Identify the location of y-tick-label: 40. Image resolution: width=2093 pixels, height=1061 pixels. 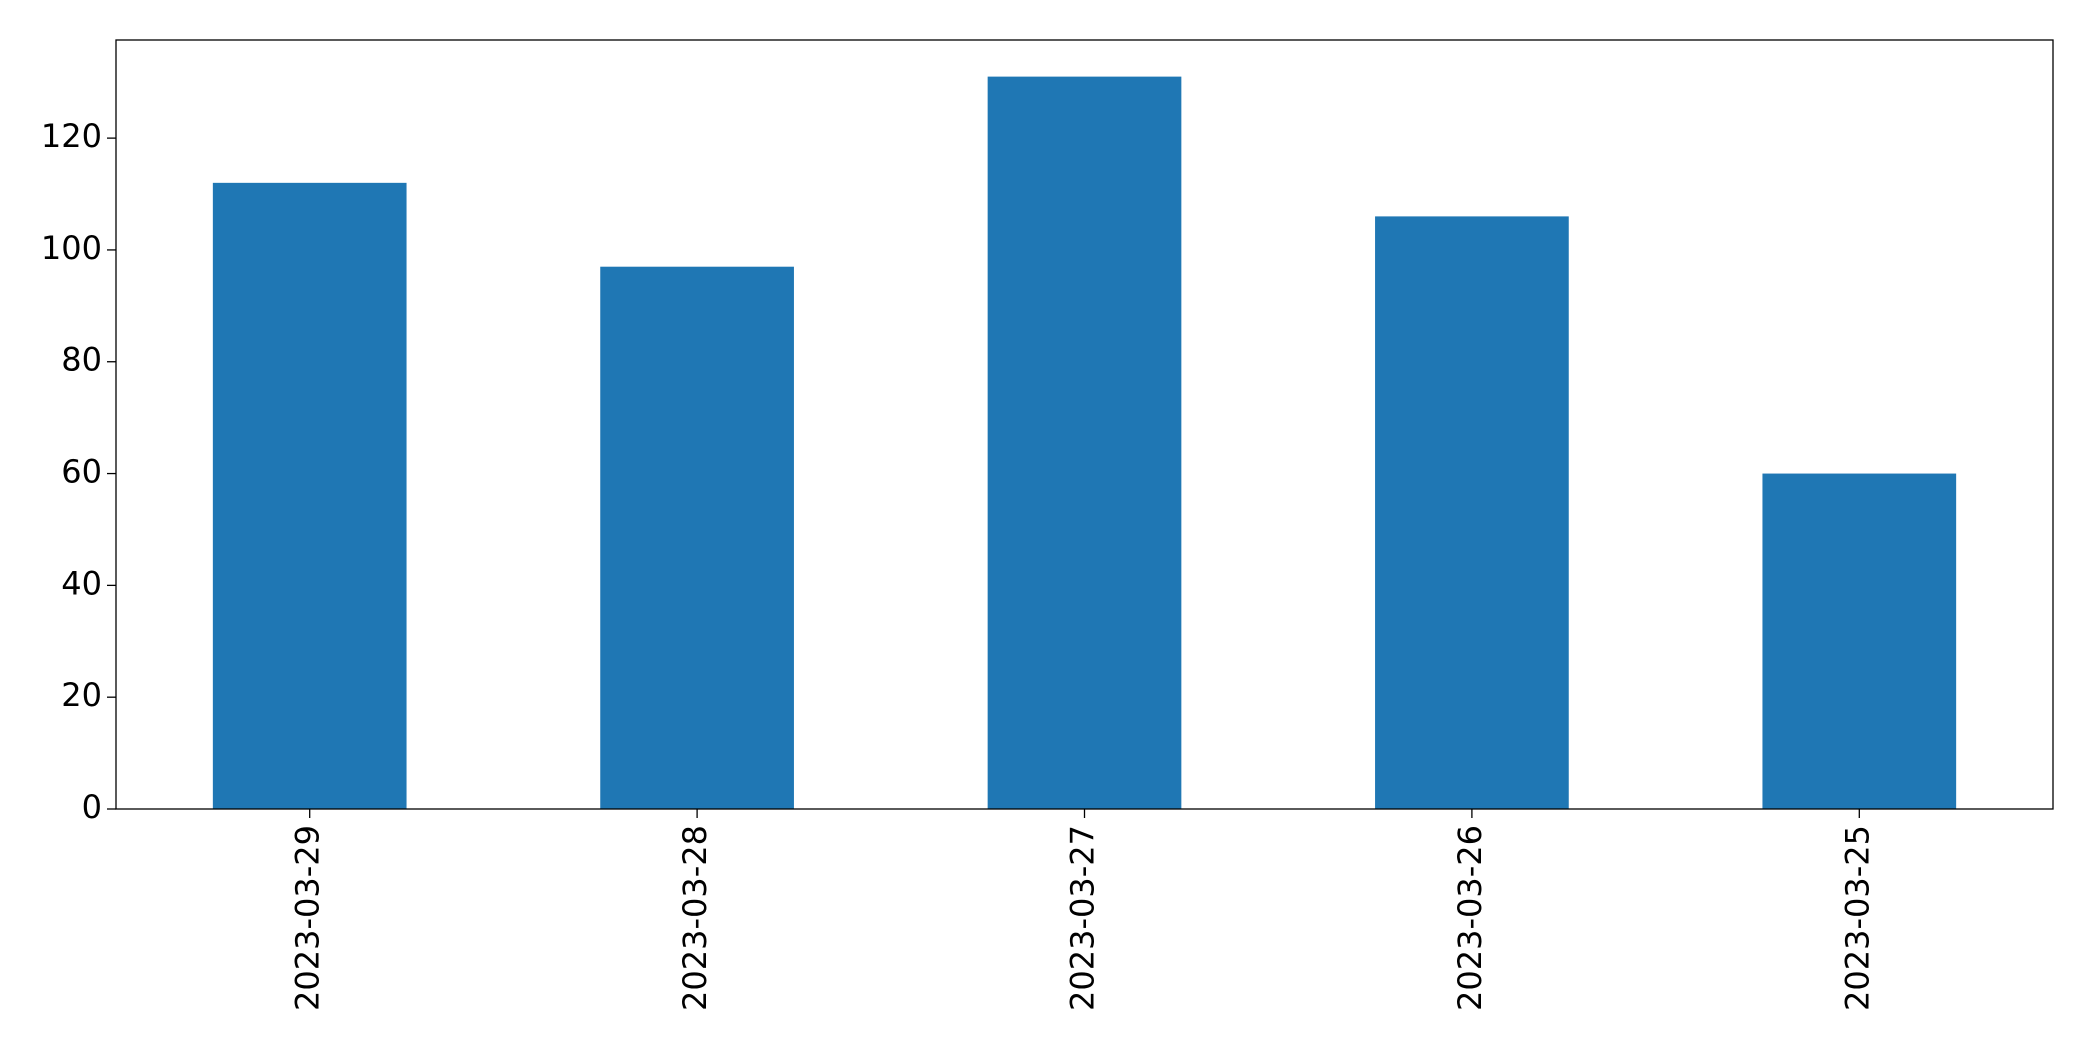
(81, 583).